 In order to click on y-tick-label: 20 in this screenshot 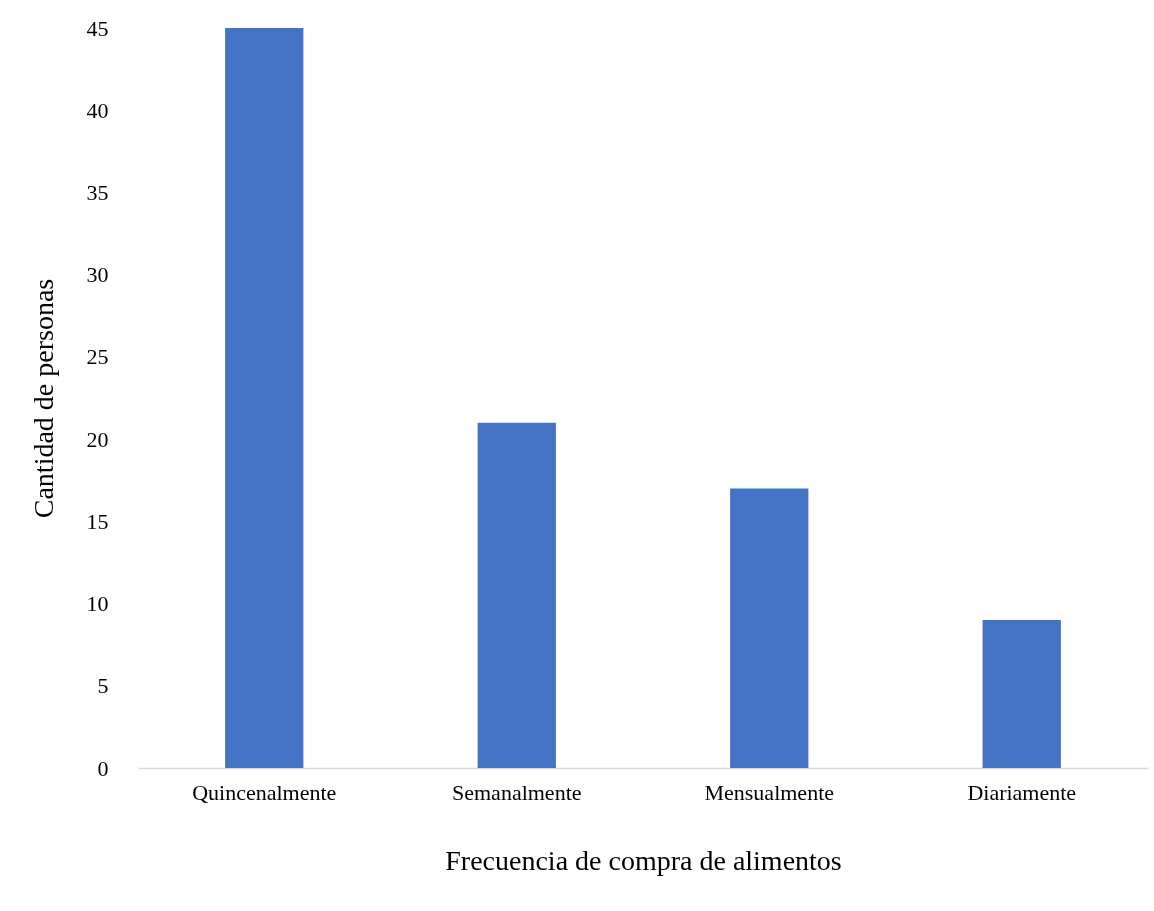, I will do `click(97, 439)`.